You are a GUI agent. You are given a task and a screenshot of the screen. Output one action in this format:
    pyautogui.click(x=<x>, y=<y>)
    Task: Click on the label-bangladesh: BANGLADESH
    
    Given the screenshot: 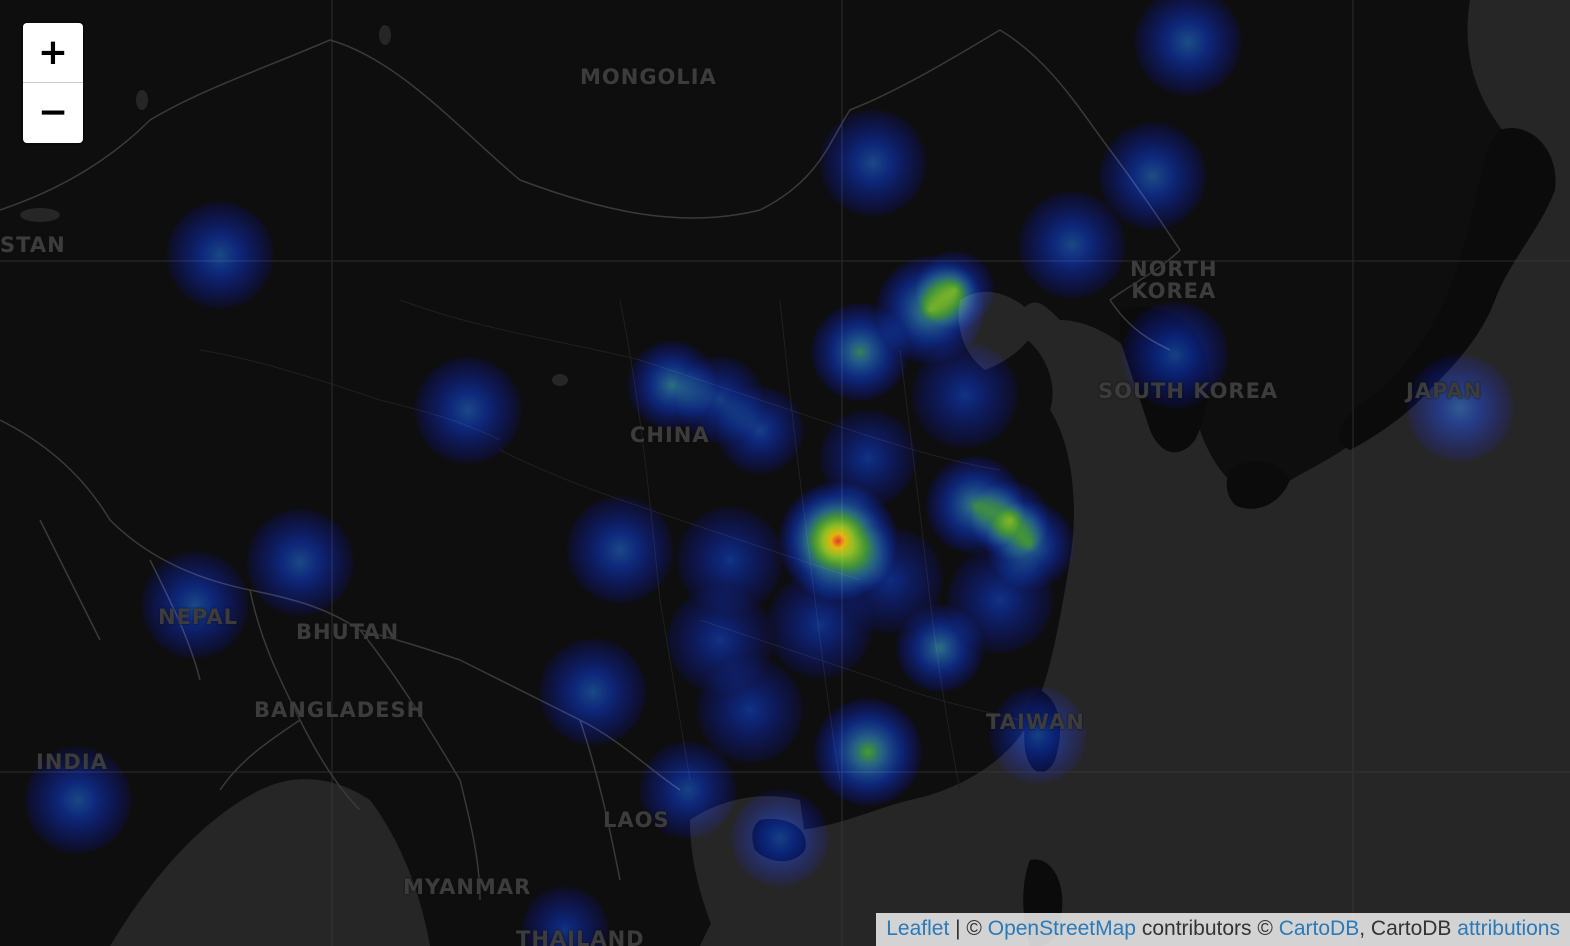 What is the action you would take?
    pyautogui.click(x=339, y=710)
    